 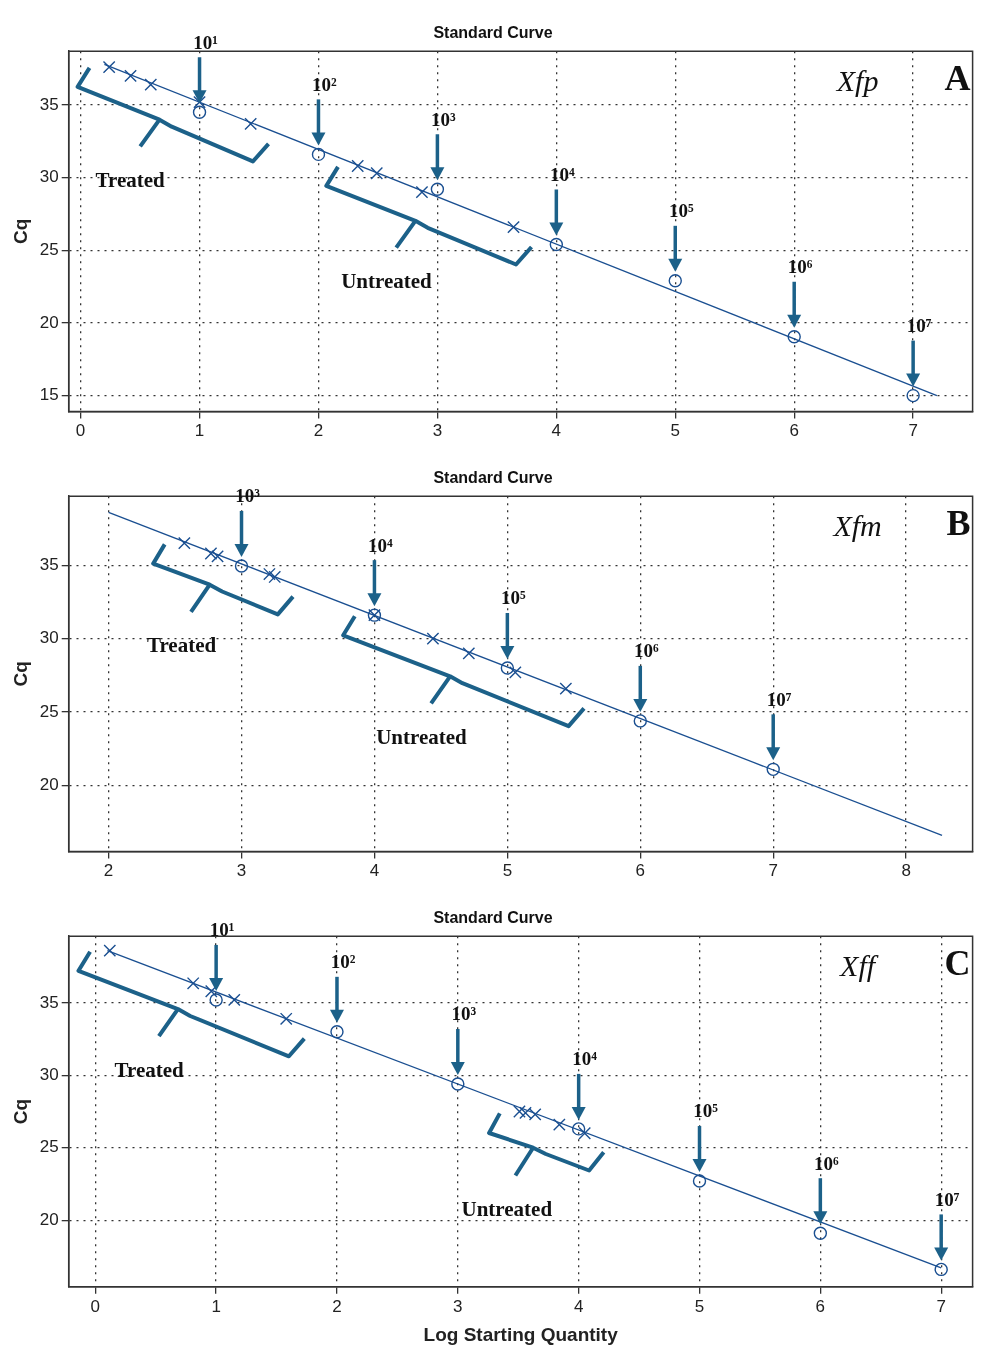 I want to click on x-tick-label: 0, so click(x=95, y=1306).